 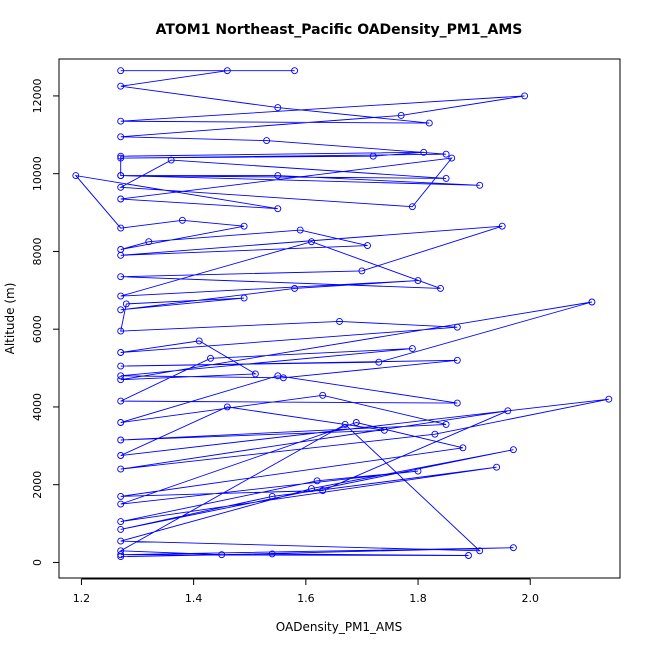 I want to click on y-tick-label: 6000, so click(x=37, y=329).